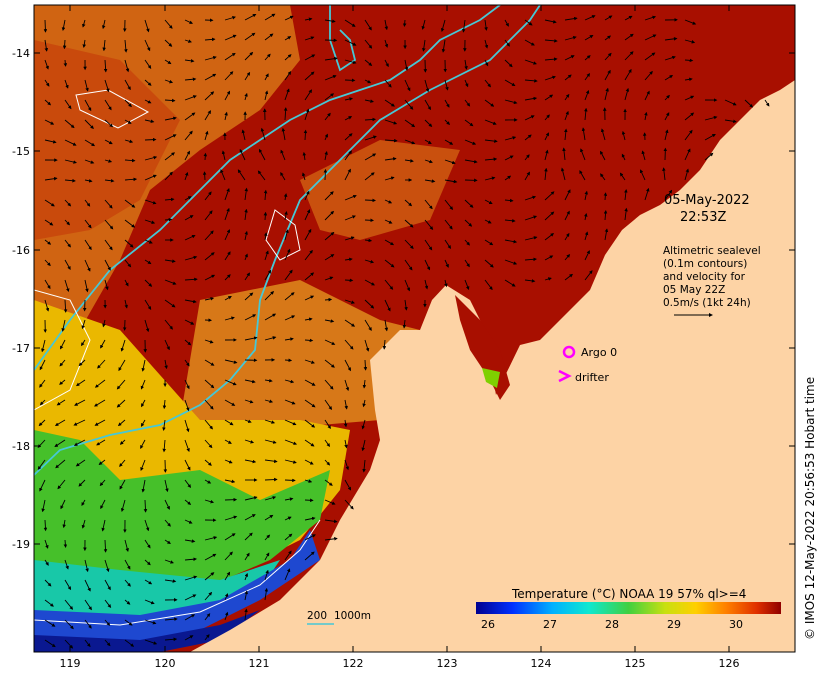 The height and width of the screenshot is (680, 820). What do you see at coordinates (352, 616) in the screenshot?
I see `depth-key-1000: 1000m` at bounding box center [352, 616].